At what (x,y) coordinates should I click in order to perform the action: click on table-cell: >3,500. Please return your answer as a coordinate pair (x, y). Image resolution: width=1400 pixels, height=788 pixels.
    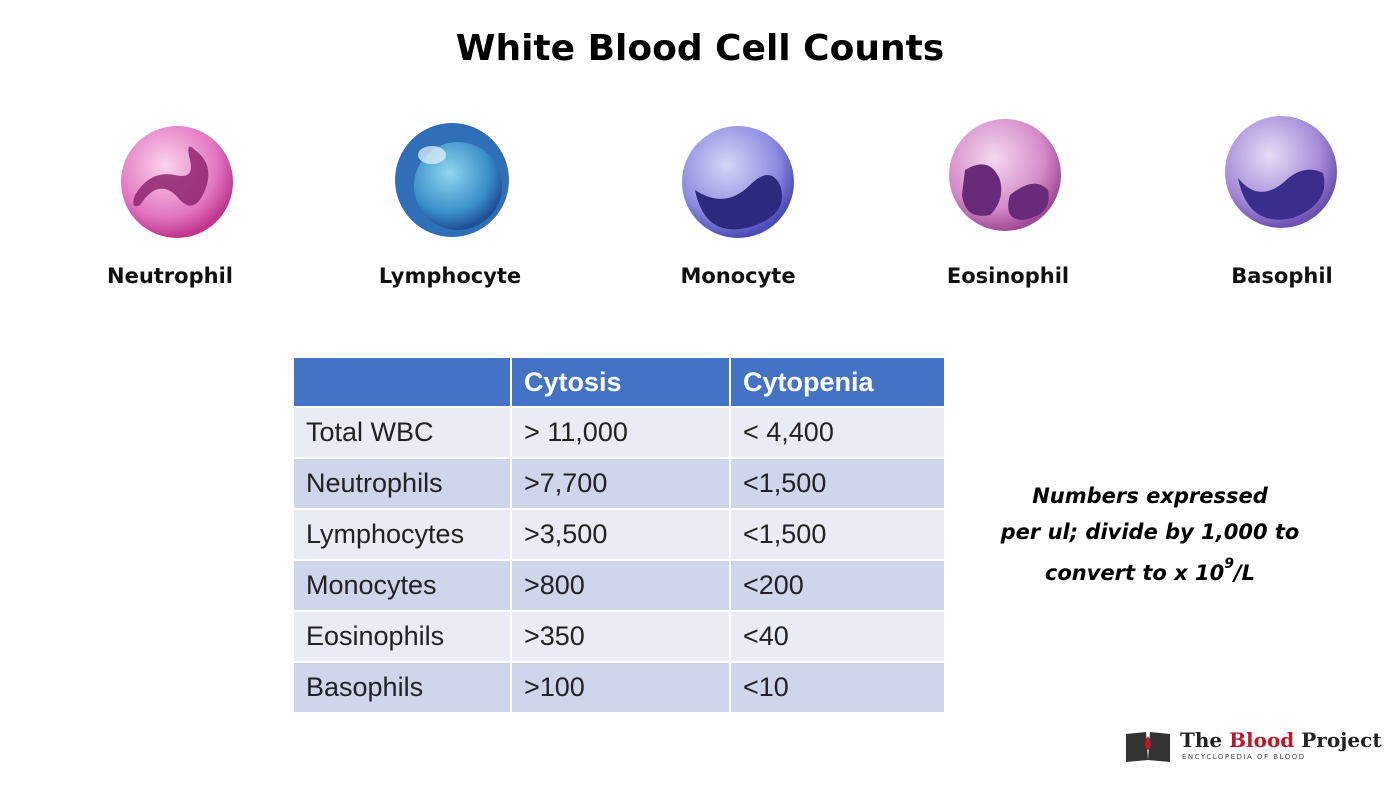
    Looking at the image, I should click on (620, 534).